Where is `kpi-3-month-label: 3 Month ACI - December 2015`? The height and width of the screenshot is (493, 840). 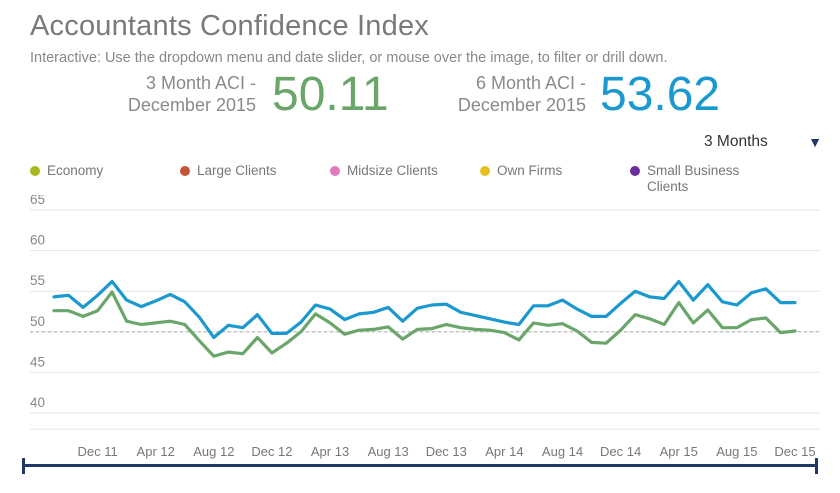 kpi-3-month-label: 3 Month ACI - December 2015 is located at coordinates (183, 94).